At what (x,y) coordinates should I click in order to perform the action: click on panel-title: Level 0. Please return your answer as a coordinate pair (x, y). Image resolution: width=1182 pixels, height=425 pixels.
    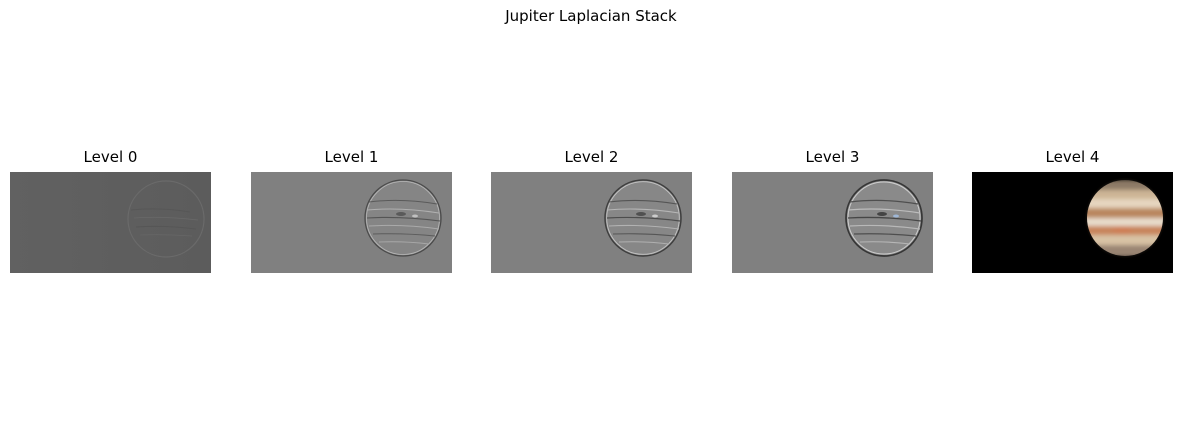
    Looking at the image, I should click on (110, 157).